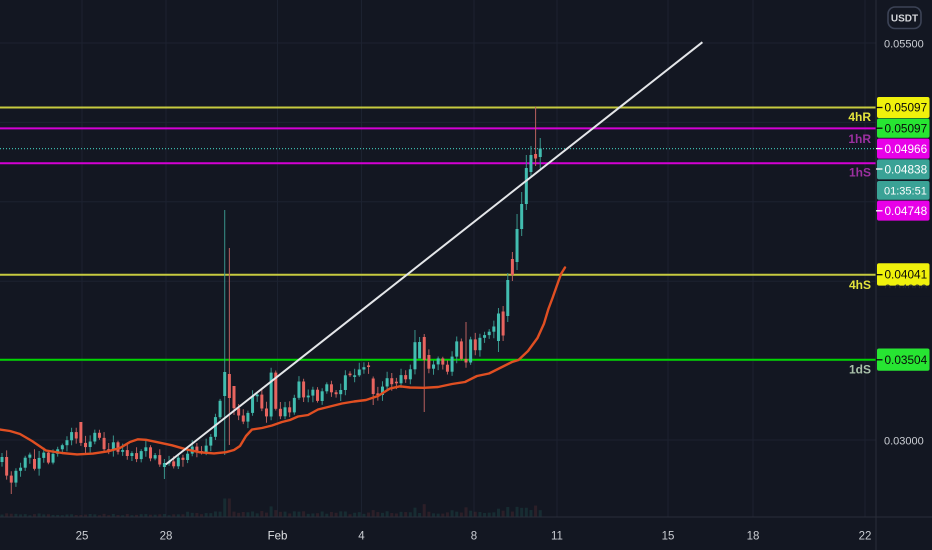 This screenshot has height=550, width=932. I want to click on svg-text: Feb, so click(278, 537).